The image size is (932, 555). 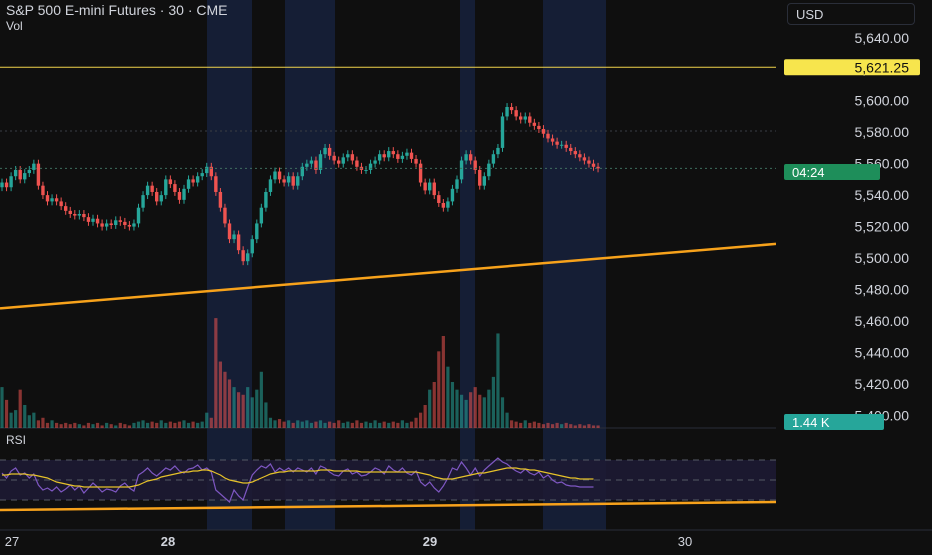 I want to click on price-tick-label: 5,600.00, so click(x=882, y=101).